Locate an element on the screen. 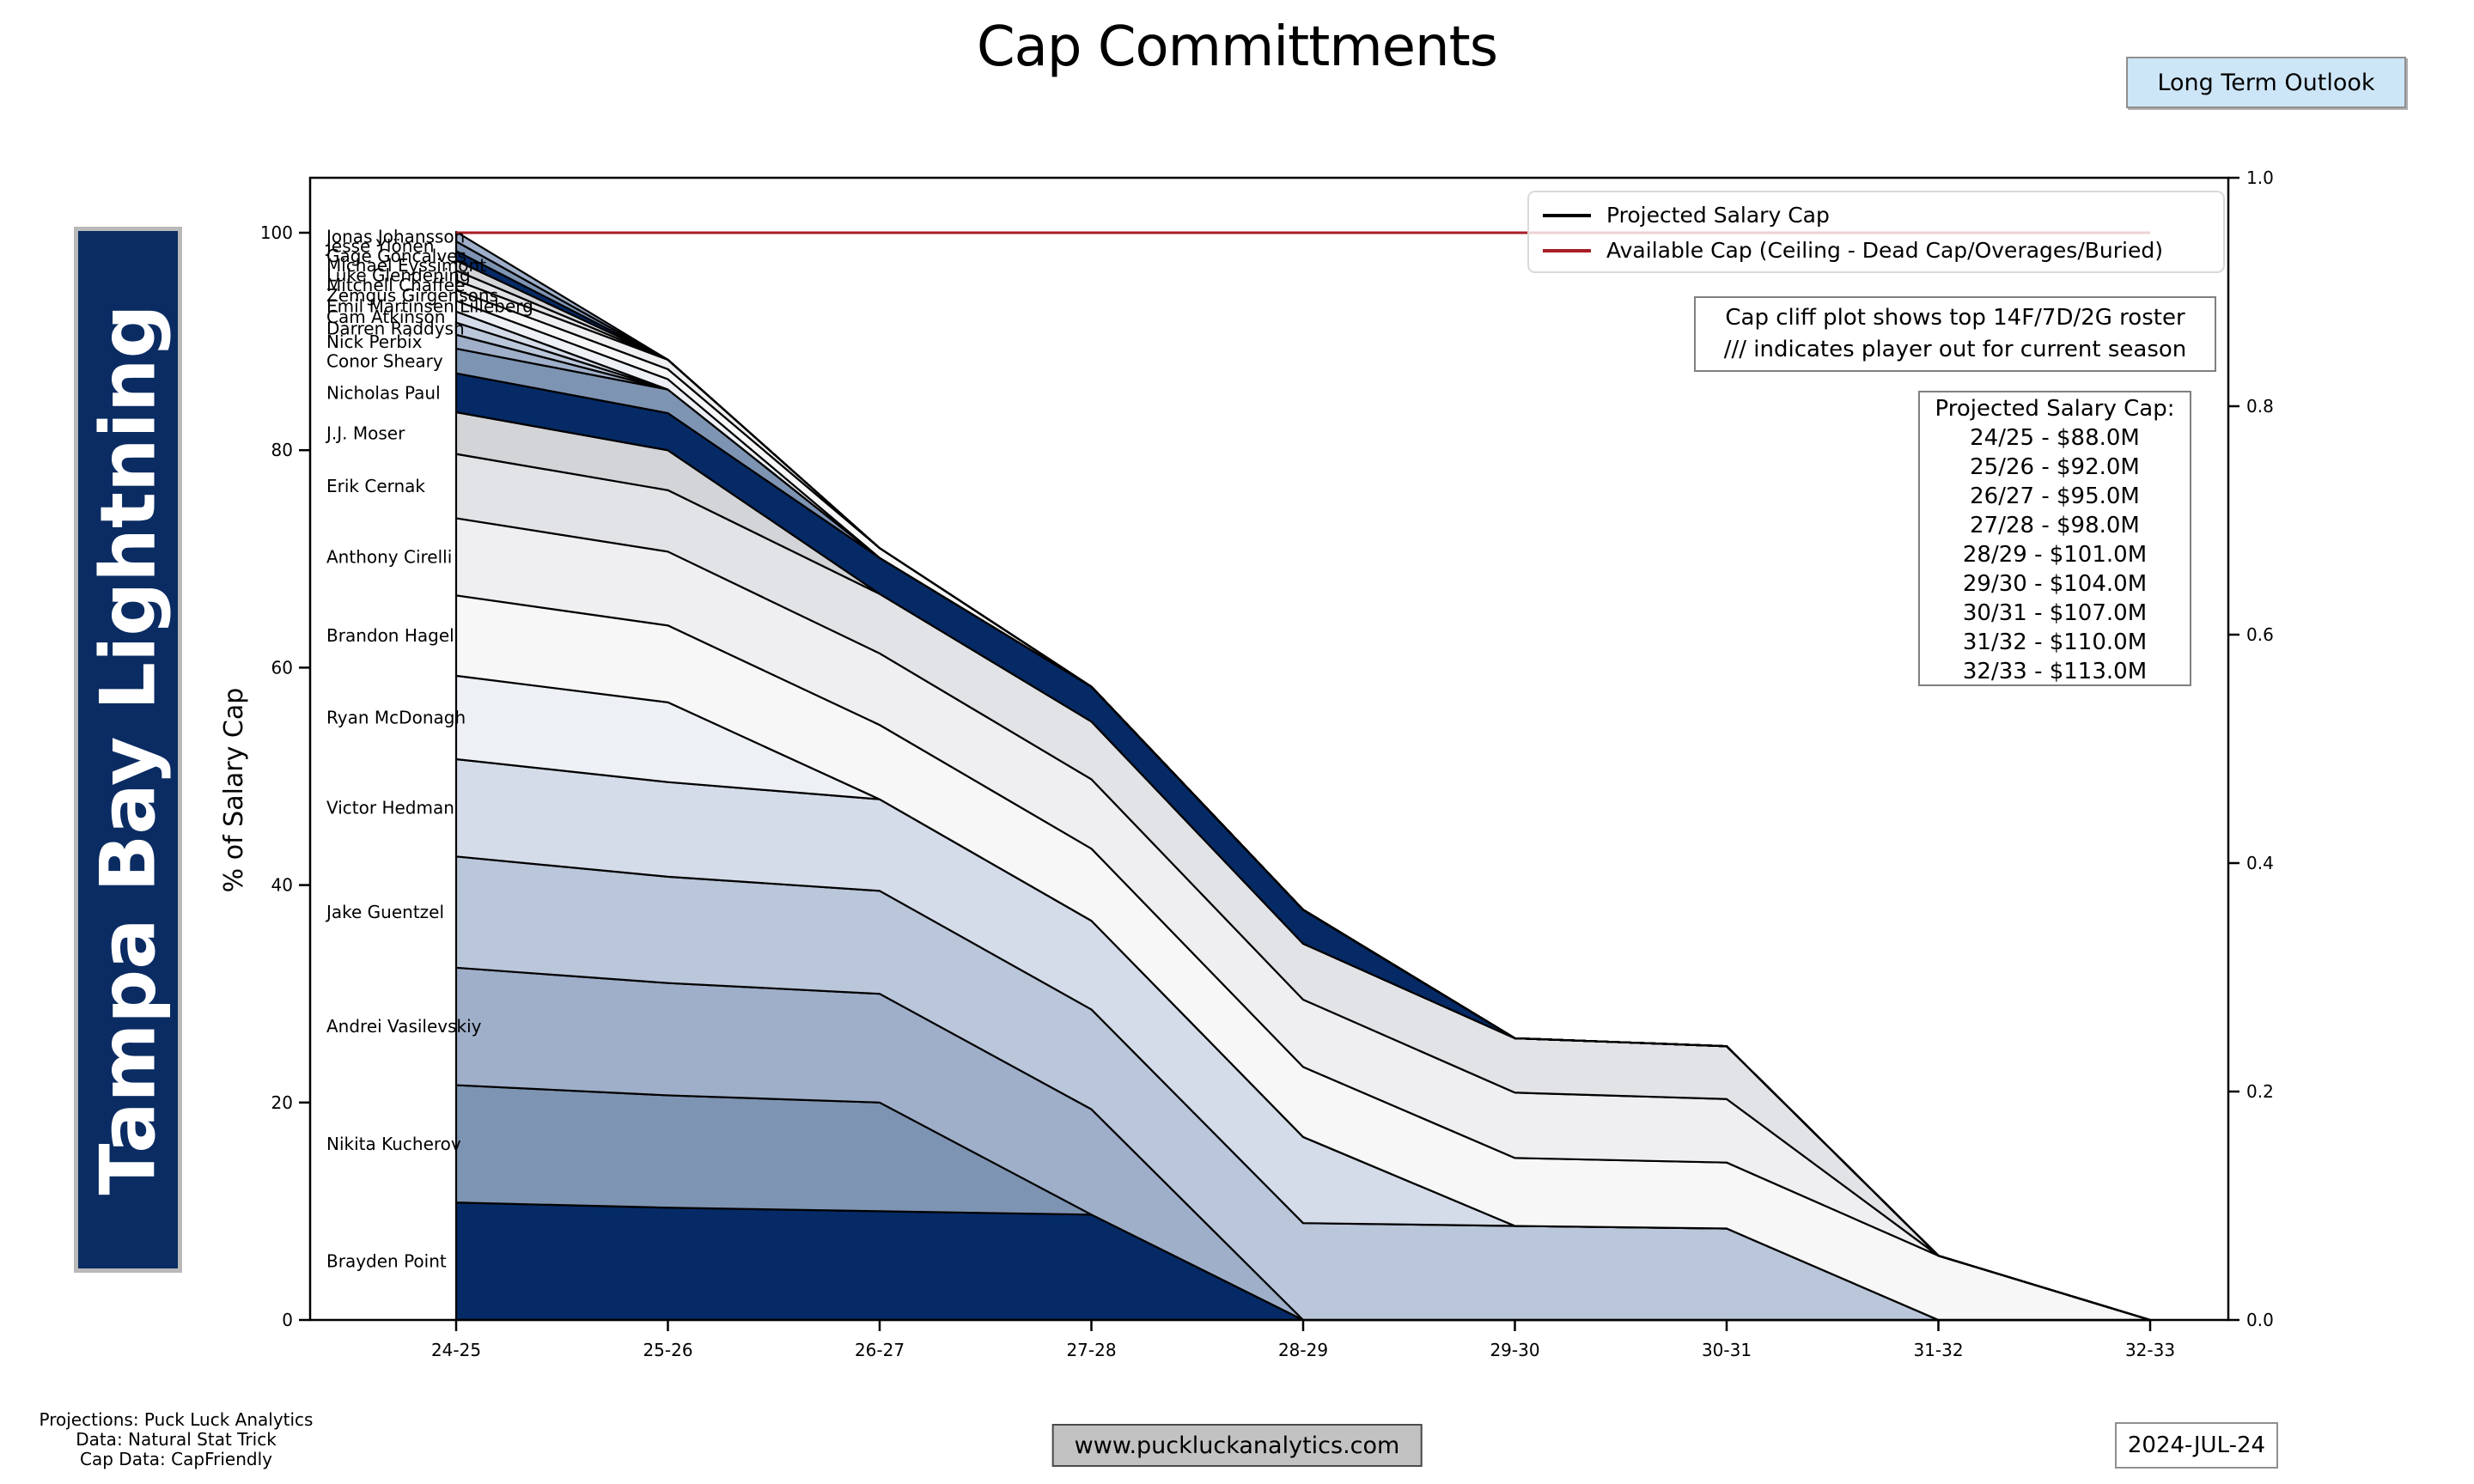 Image resolution: width=2474 pixels, height=1484 pixels. projected-cap-line-sample is located at coordinates (1567, 215).